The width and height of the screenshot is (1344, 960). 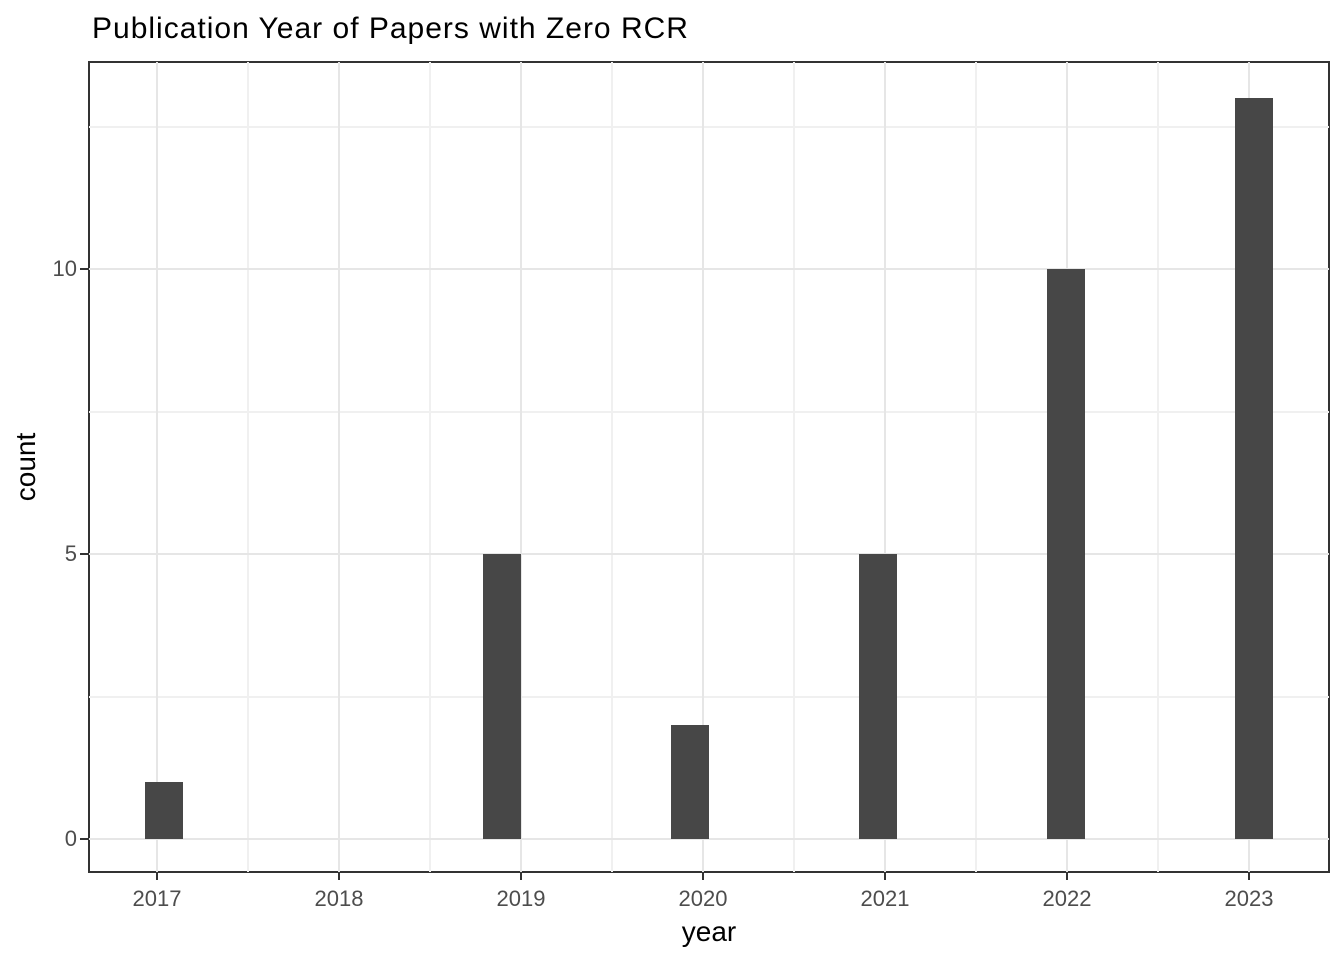 I want to click on x-tick-label: 2020, so click(x=703, y=898).